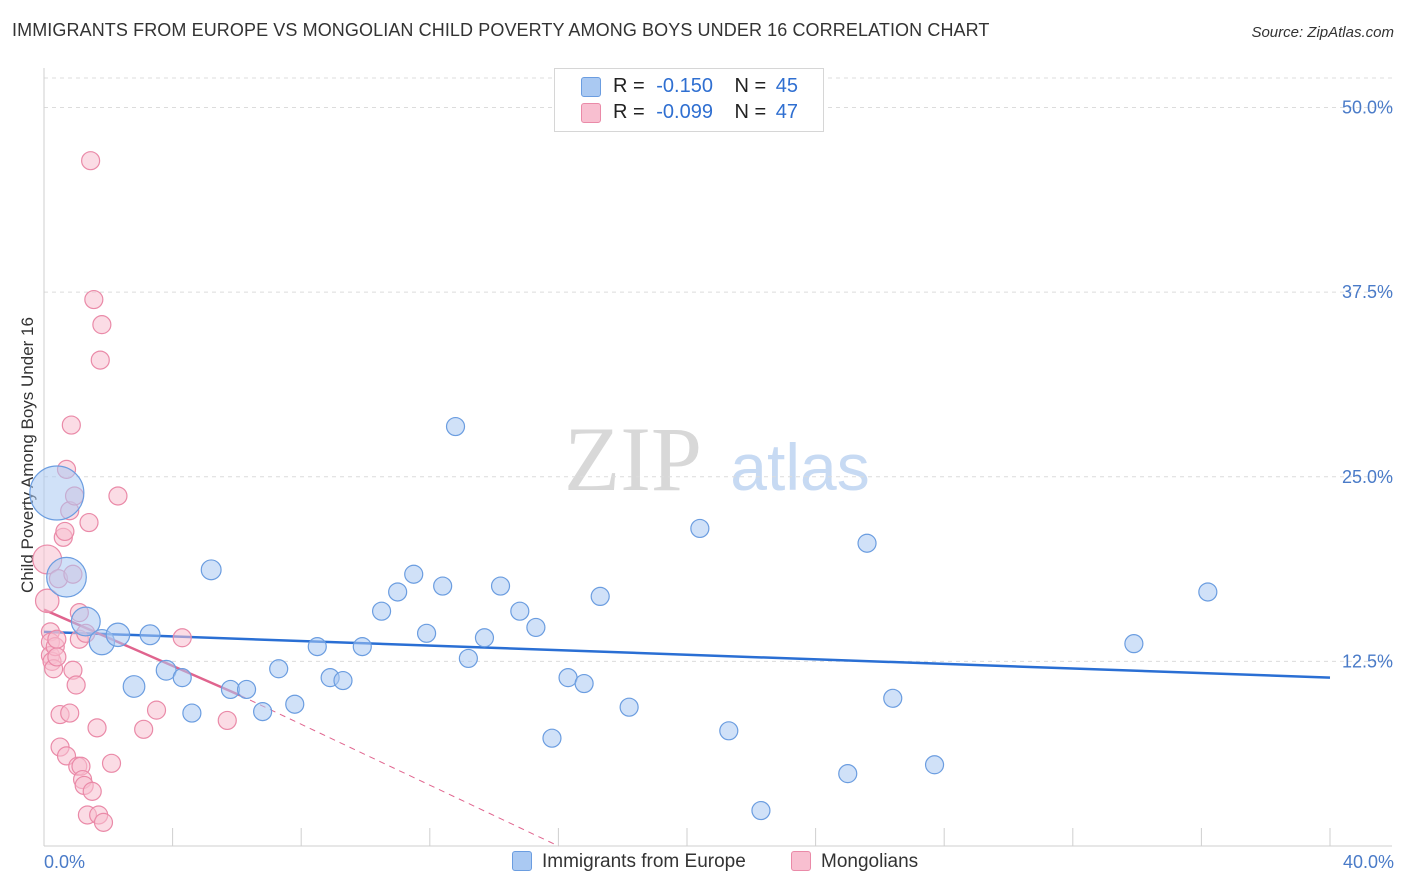  What do you see at coordinates (1367, 292) in the screenshot?
I see `y-tick-label: 37.5%` at bounding box center [1367, 292].